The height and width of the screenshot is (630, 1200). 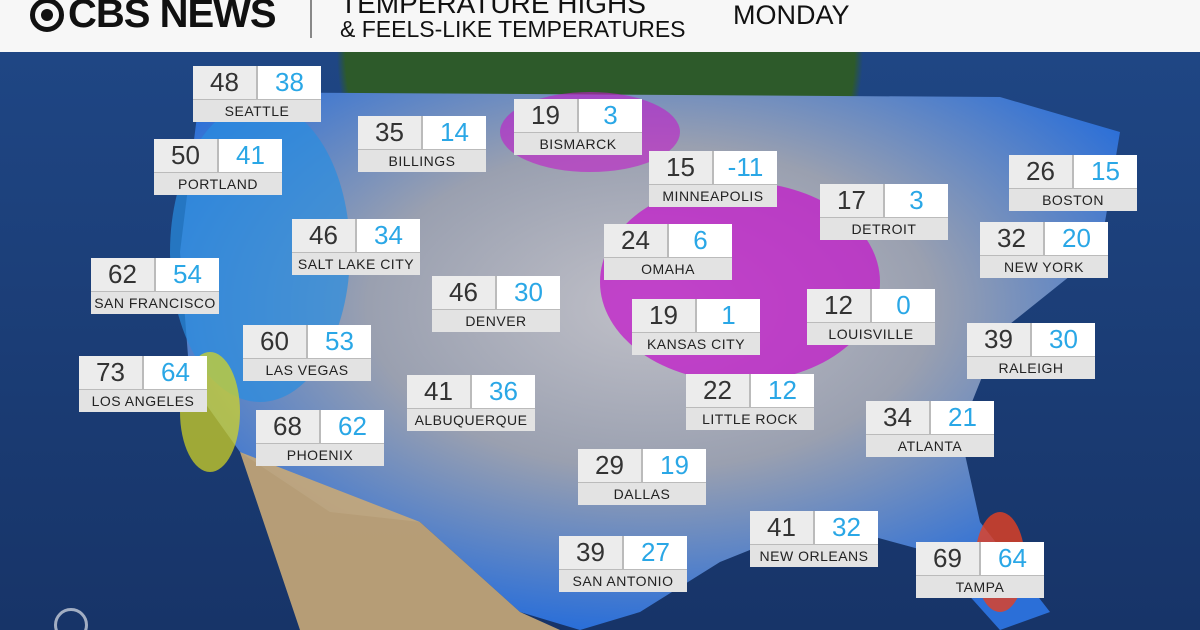 I want to click on city-name: ATLANTA, so click(x=930, y=445).